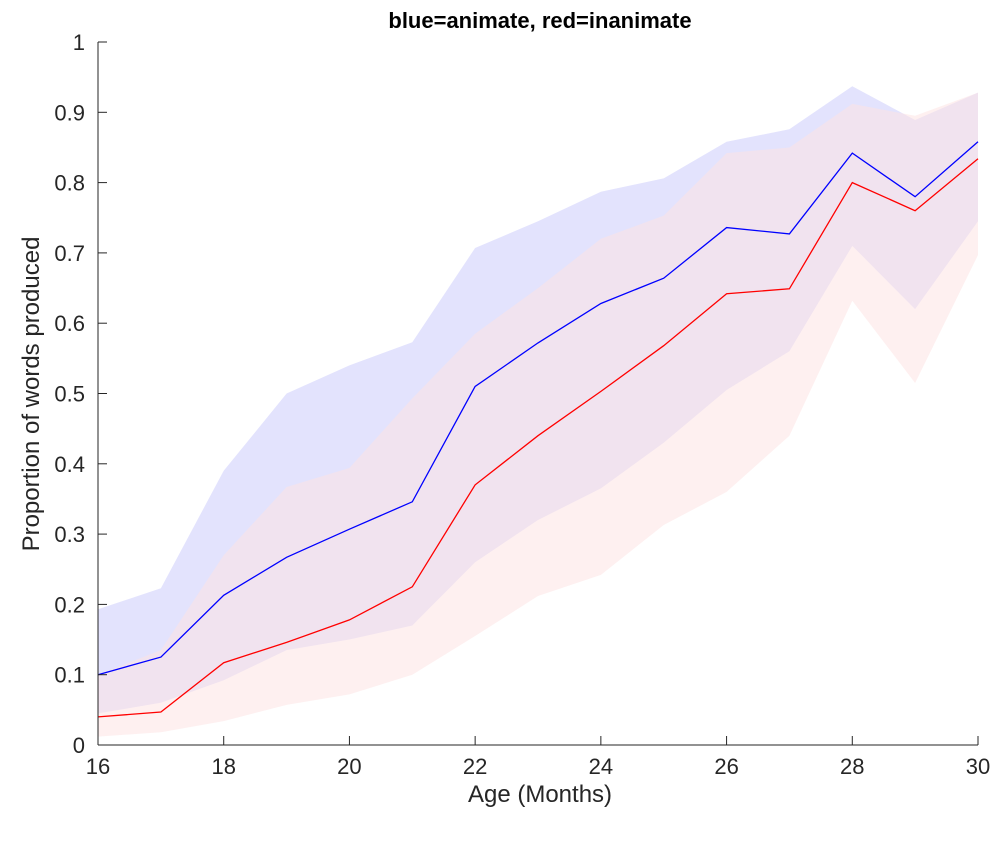 The image size is (1000, 841). I want to click on y-tick-label: 0.4, so click(69, 464).